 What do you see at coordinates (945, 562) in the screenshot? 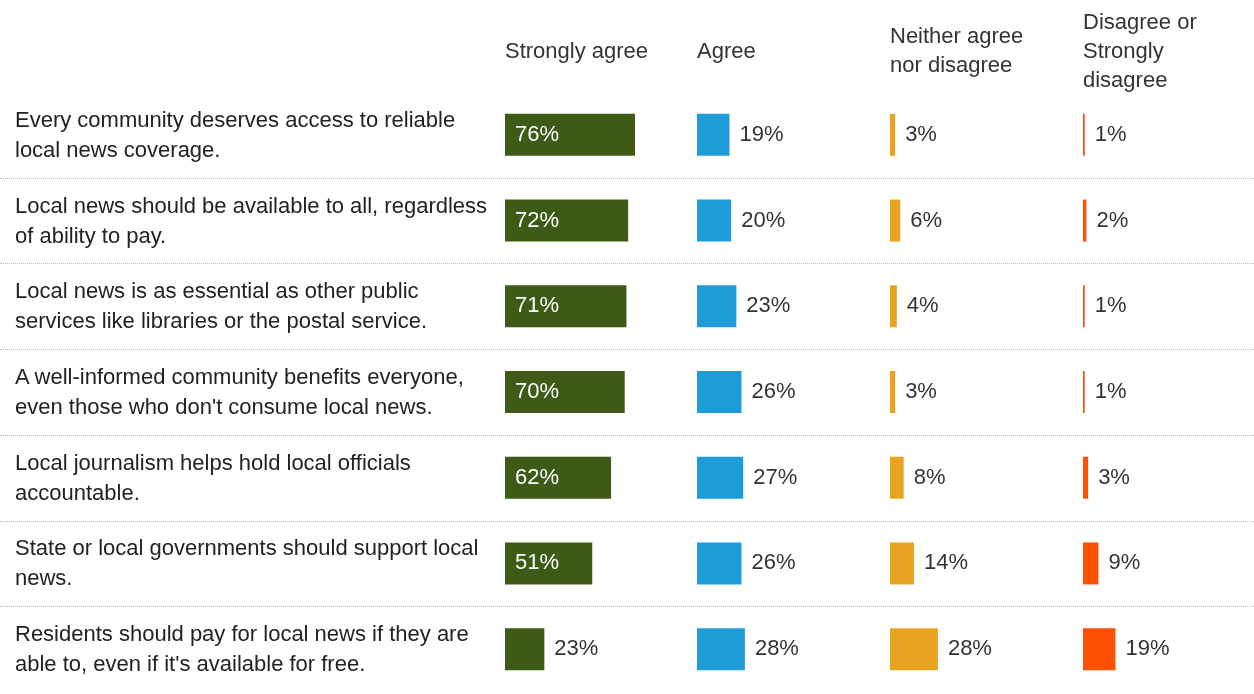
I see `data-label: 14%` at bounding box center [945, 562].